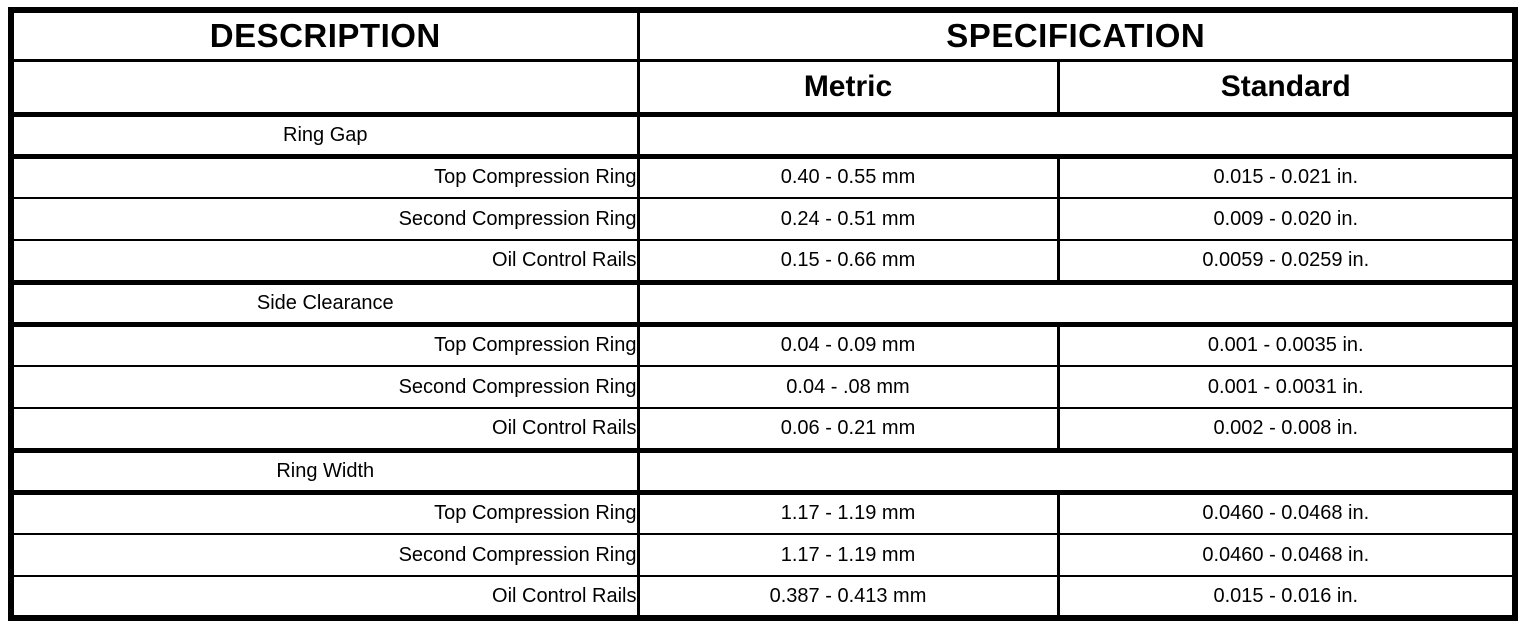 This screenshot has width=1520, height=628. What do you see at coordinates (1286, 597) in the screenshot?
I see `standard-value: 0.015 - 0.016 in.` at bounding box center [1286, 597].